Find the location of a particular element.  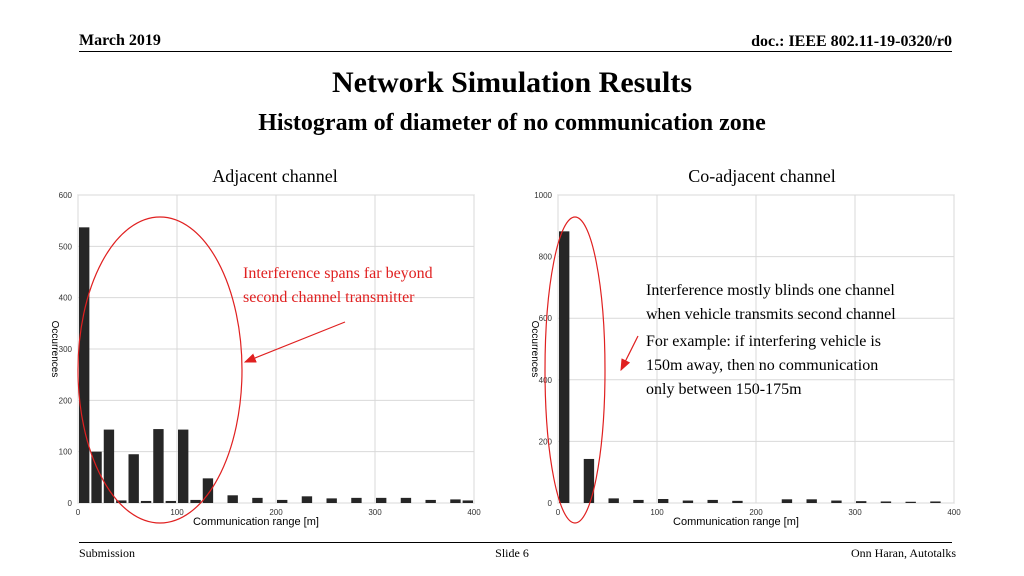

footer-submission: Submission is located at coordinates (107, 553).